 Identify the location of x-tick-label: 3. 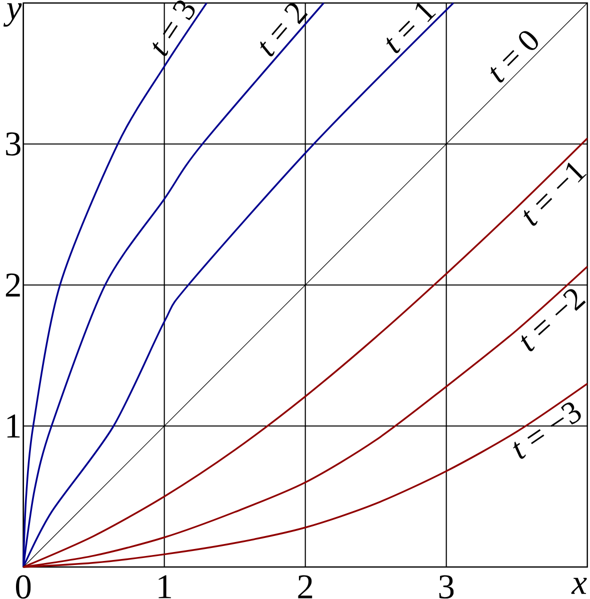
(446, 587).